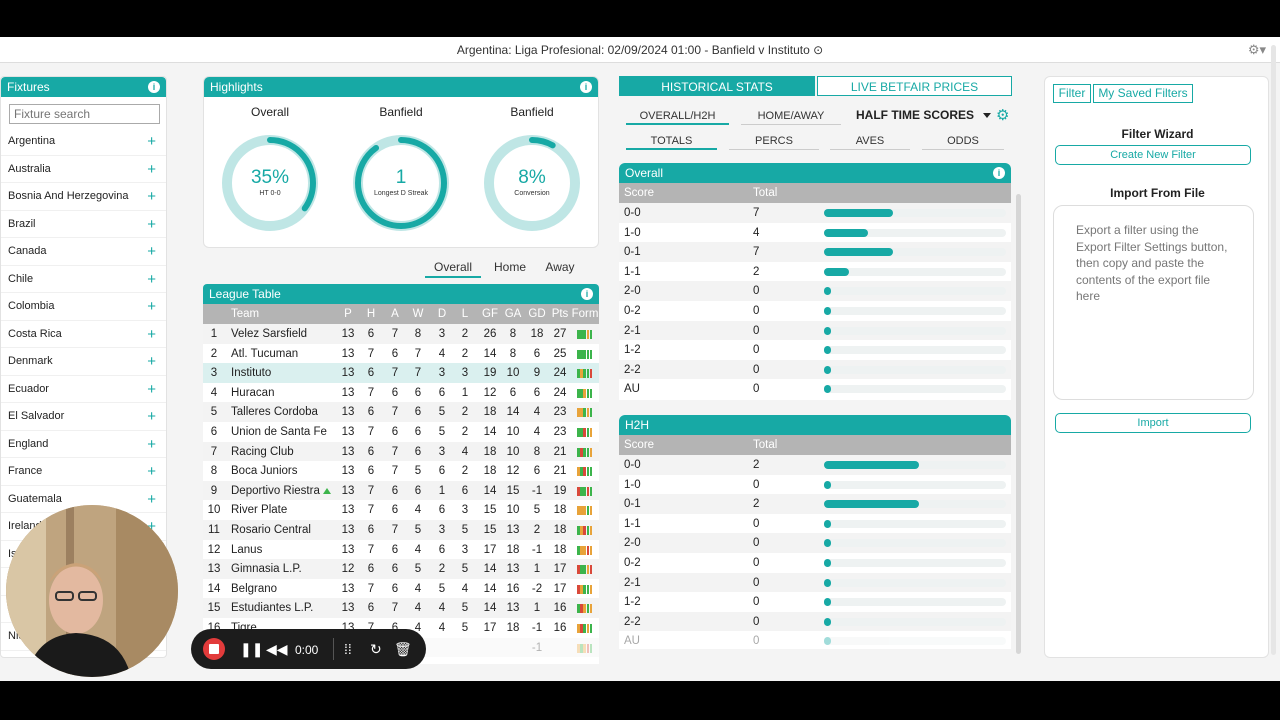  What do you see at coordinates (83, 389) in the screenshot?
I see `fixture-country-item: Ecuador +` at bounding box center [83, 389].